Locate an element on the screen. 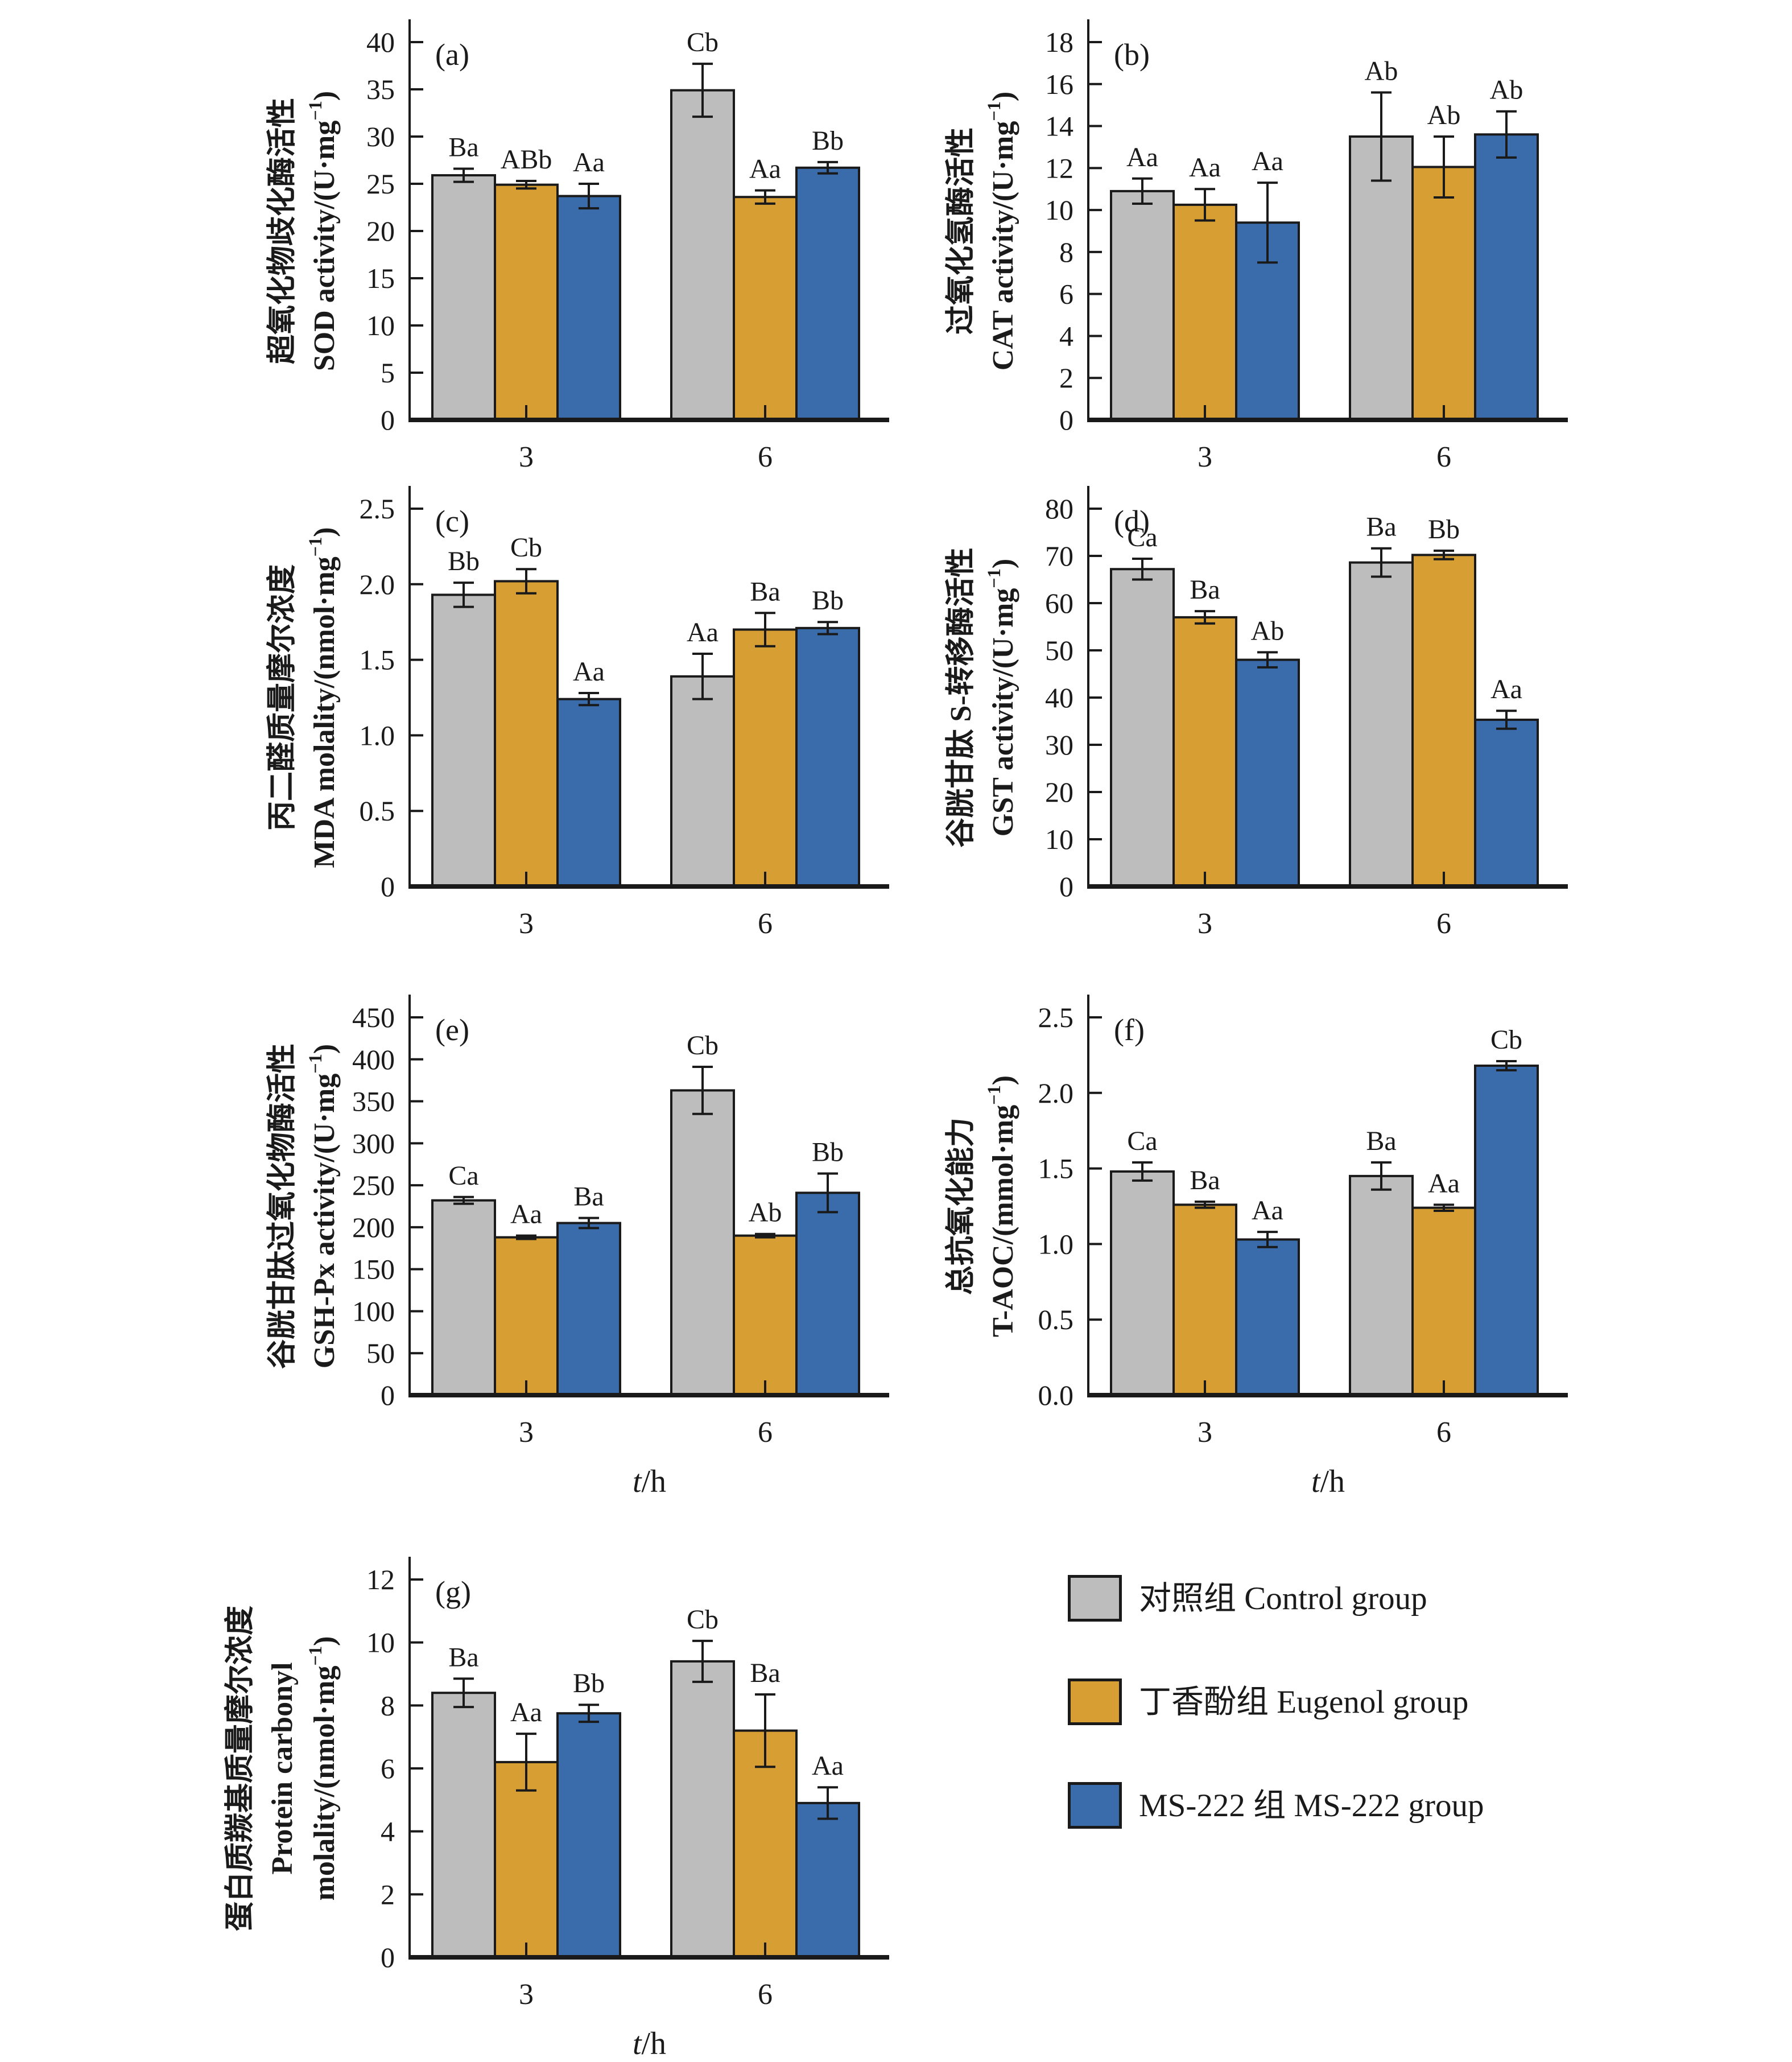  significance-label: Ca is located at coordinates (463, 1176).